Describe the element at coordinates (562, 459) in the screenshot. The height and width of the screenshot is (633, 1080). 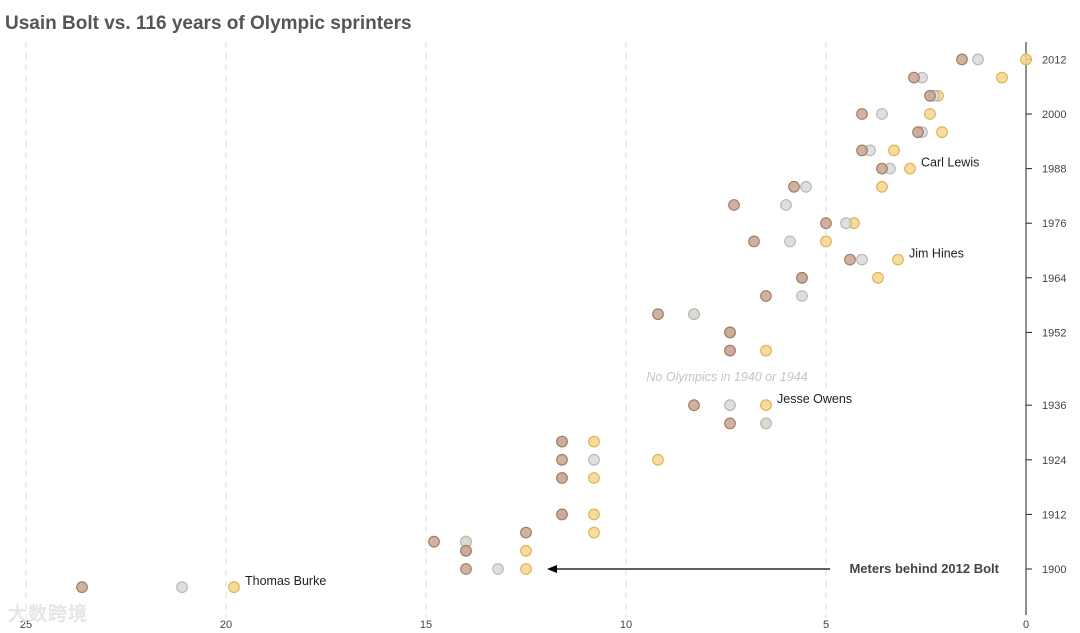
I see `point-bronze-1924` at that location.